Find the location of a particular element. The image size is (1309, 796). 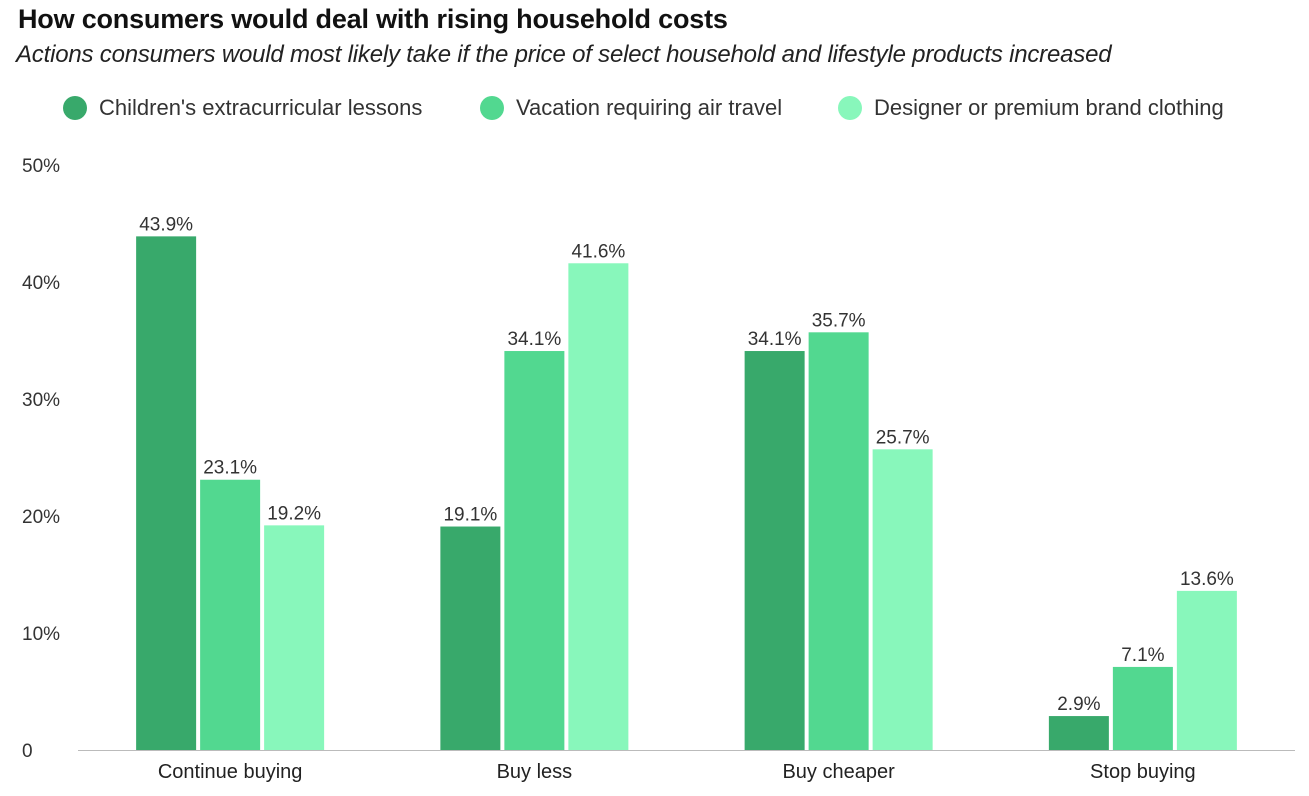

bar-stop-buying-designer-or-premium-brand-clothing is located at coordinates (1206, 670).